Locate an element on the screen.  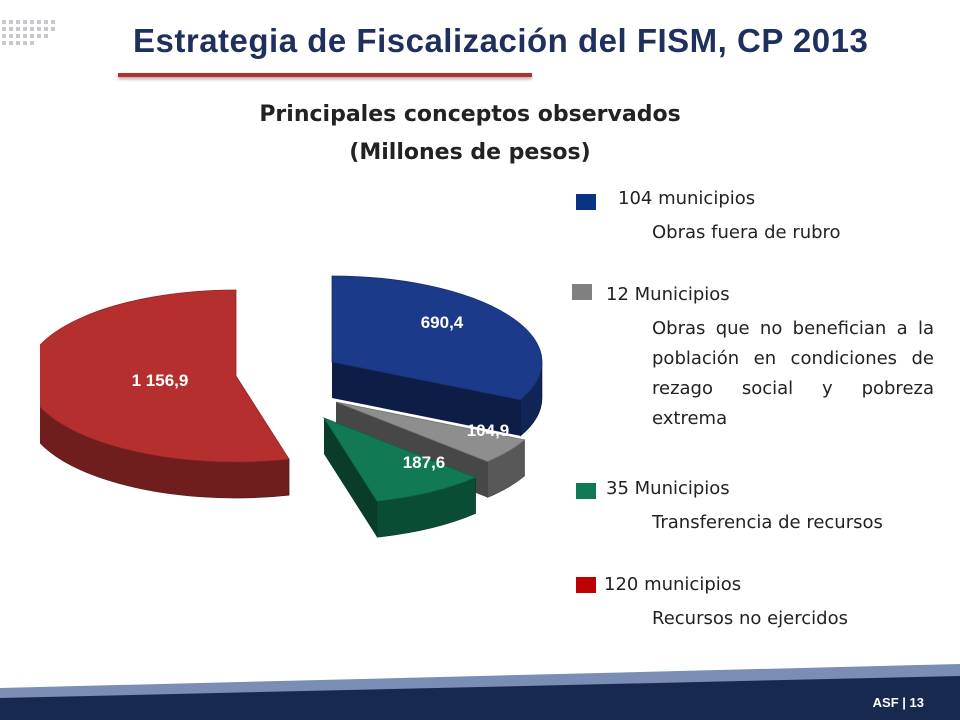
legend-swatch-red is located at coordinates (586, 585).